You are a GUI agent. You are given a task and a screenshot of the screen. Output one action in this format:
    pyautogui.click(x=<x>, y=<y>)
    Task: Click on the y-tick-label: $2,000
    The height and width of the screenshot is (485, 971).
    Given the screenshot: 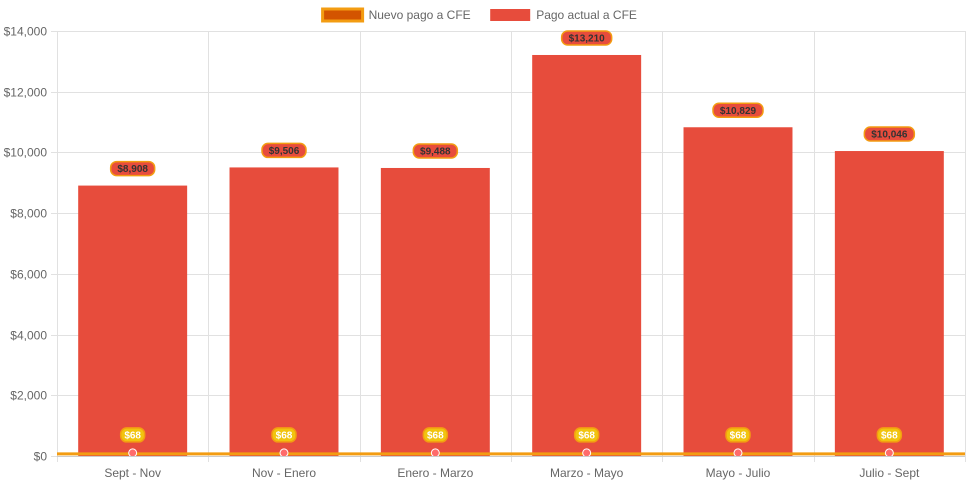 What is the action you would take?
    pyautogui.click(x=28, y=396)
    